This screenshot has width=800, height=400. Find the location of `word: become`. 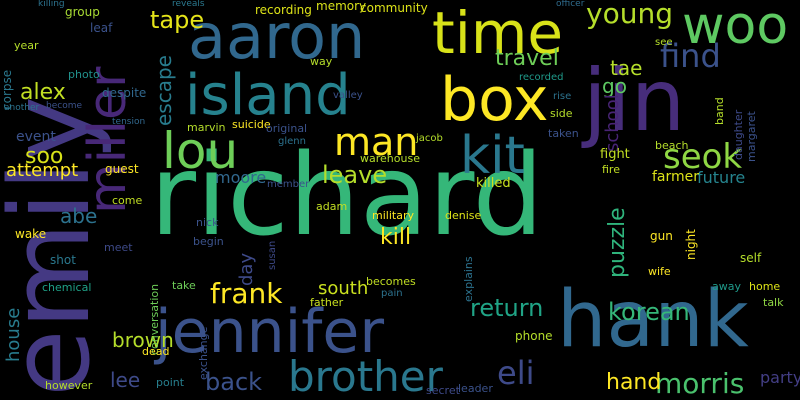

word: become is located at coordinates (64, 106).